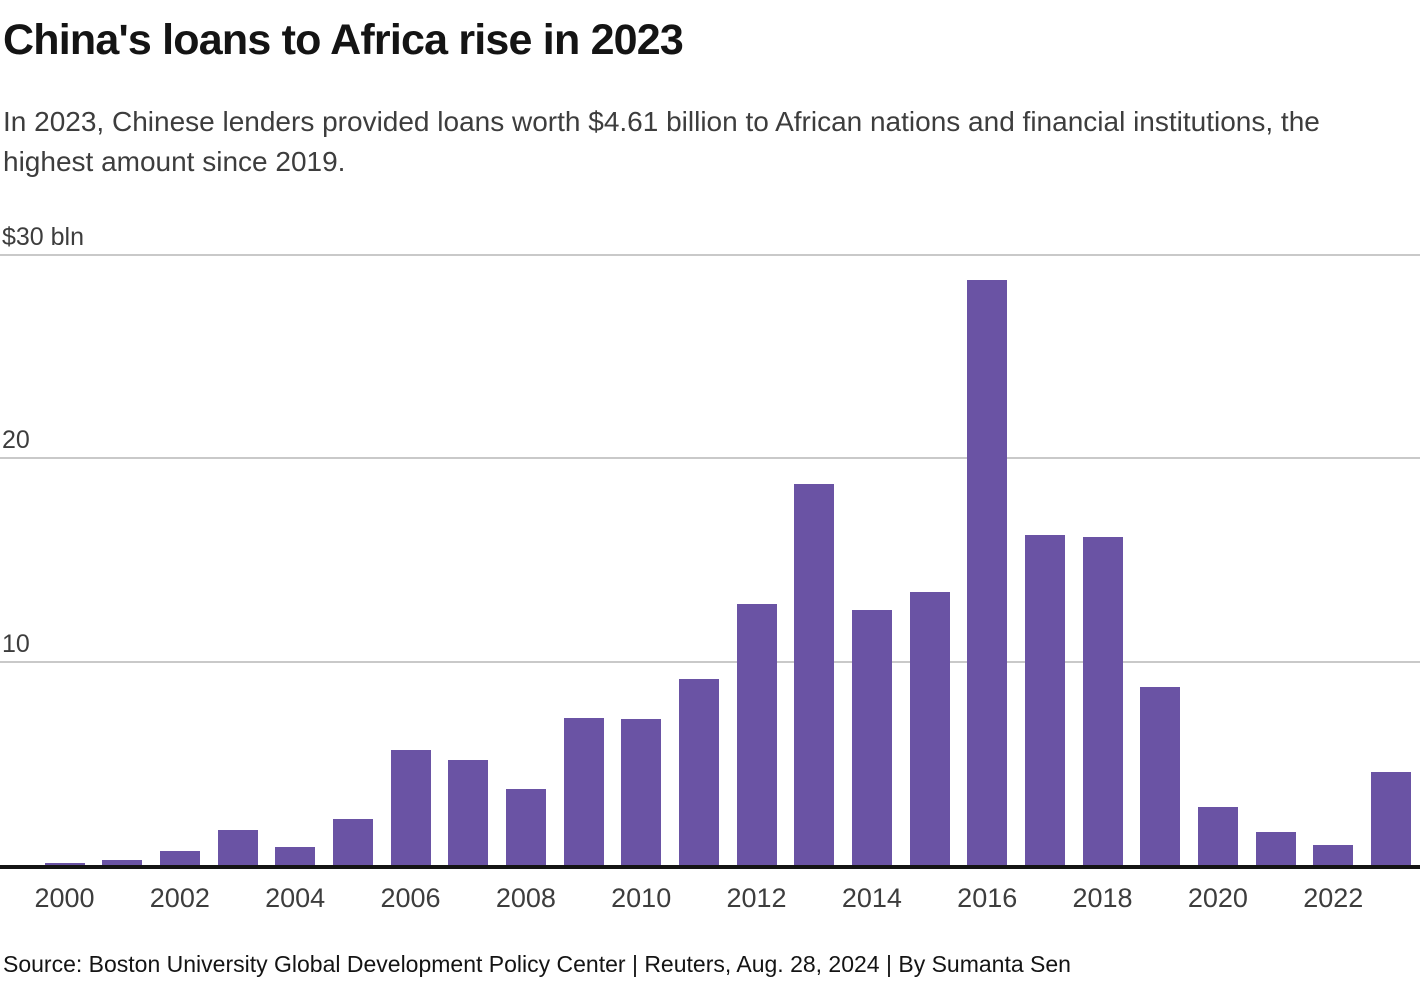 Image resolution: width=1420 pixels, height=988 pixels. What do you see at coordinates (929, 729) in the screenshot?
I see `bar-2015` at bounding box center [929, 729].